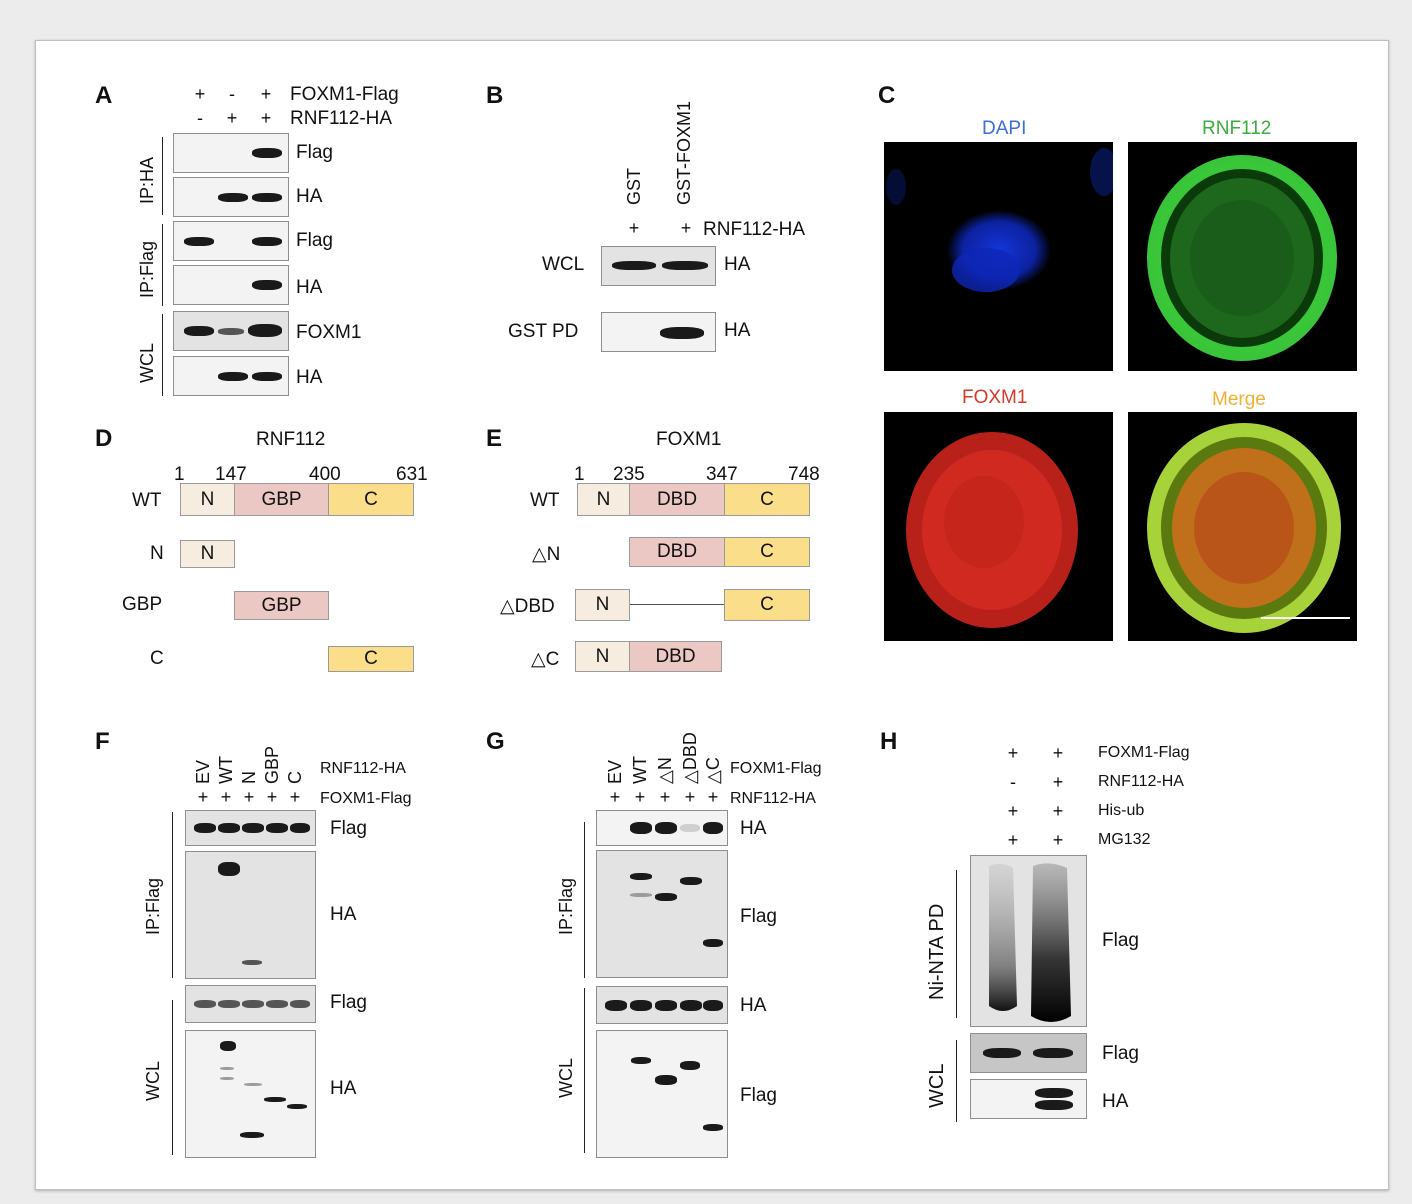 This screenshot has width=1412, height=1204. What do you see at coordinates (147, 180) in the screenshot?
I see `panel-a-group-label: IP:HA` at bounding box center [147, 180].